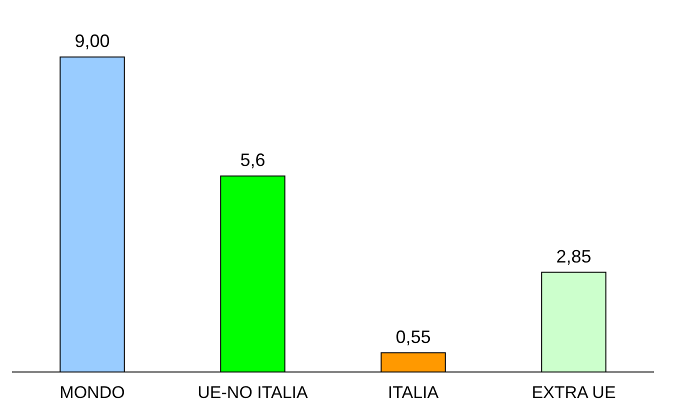 The image size is (694, 414). I want to click on x-tick-label: UE-NO ITALIA, so click(253, 392).